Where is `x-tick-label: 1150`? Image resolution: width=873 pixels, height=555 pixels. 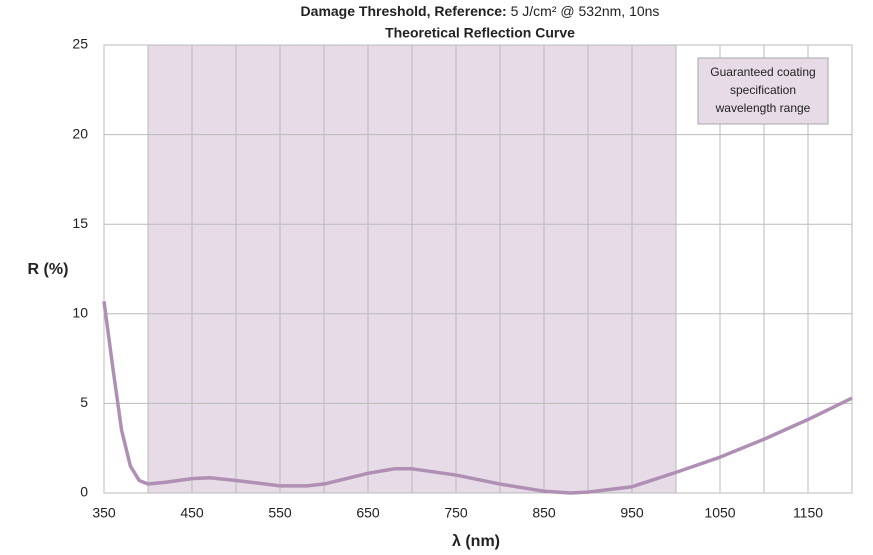 x-tick-label: 1150 is located at coordinates (808, 513).